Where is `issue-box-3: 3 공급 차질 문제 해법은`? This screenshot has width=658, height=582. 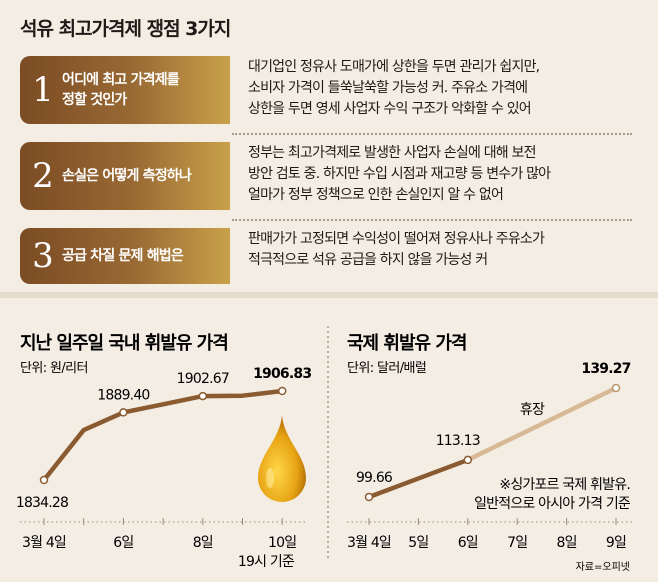
issue-box-3: 3 공급 차질 문제 해법은 is located at coordinates (125, 256).